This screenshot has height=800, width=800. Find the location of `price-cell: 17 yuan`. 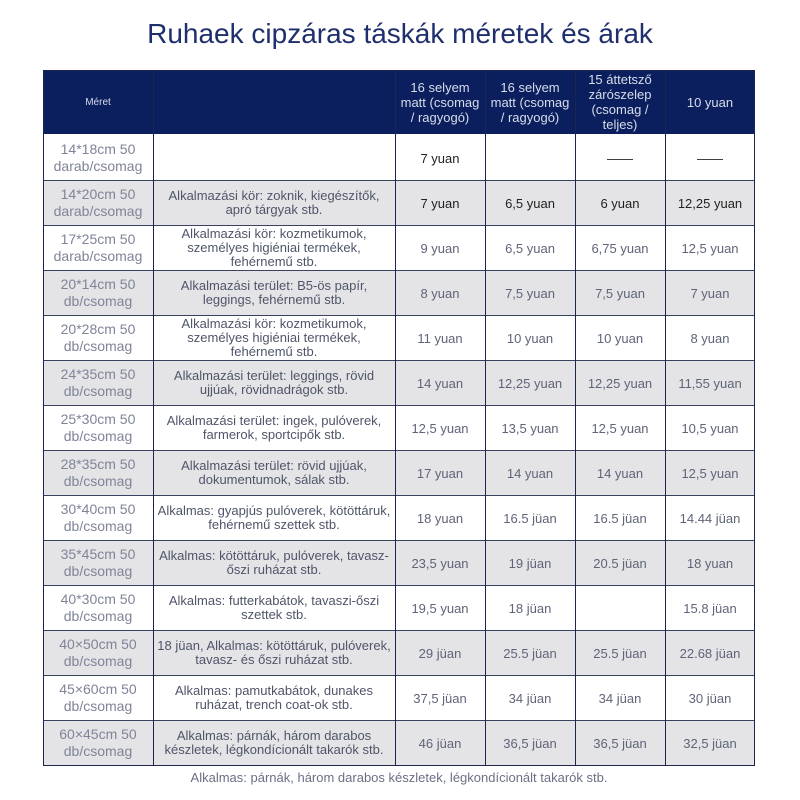

price-cell: 17 yuan is located at coordinates (440, 473).